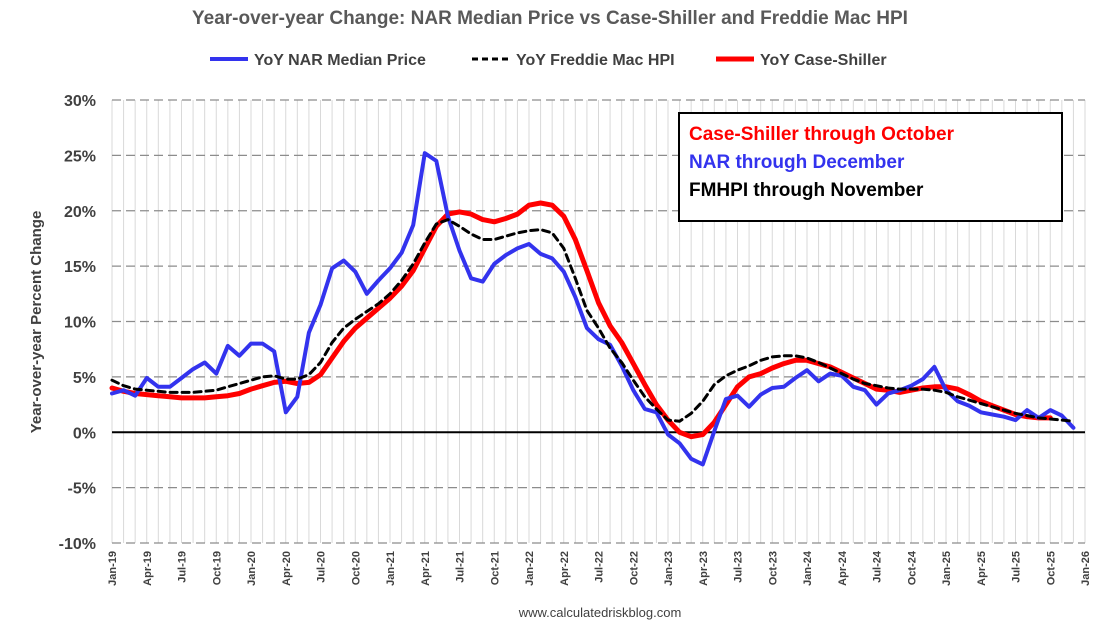  I want to click on annotation-nar: NAR through December, so click(797, 162).